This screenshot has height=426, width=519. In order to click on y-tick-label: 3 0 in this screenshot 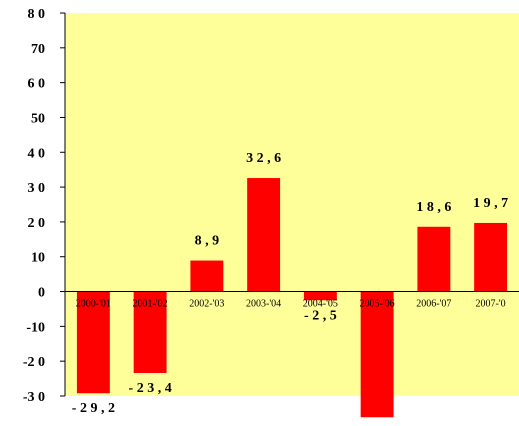, I will do `click(37, 188)`.